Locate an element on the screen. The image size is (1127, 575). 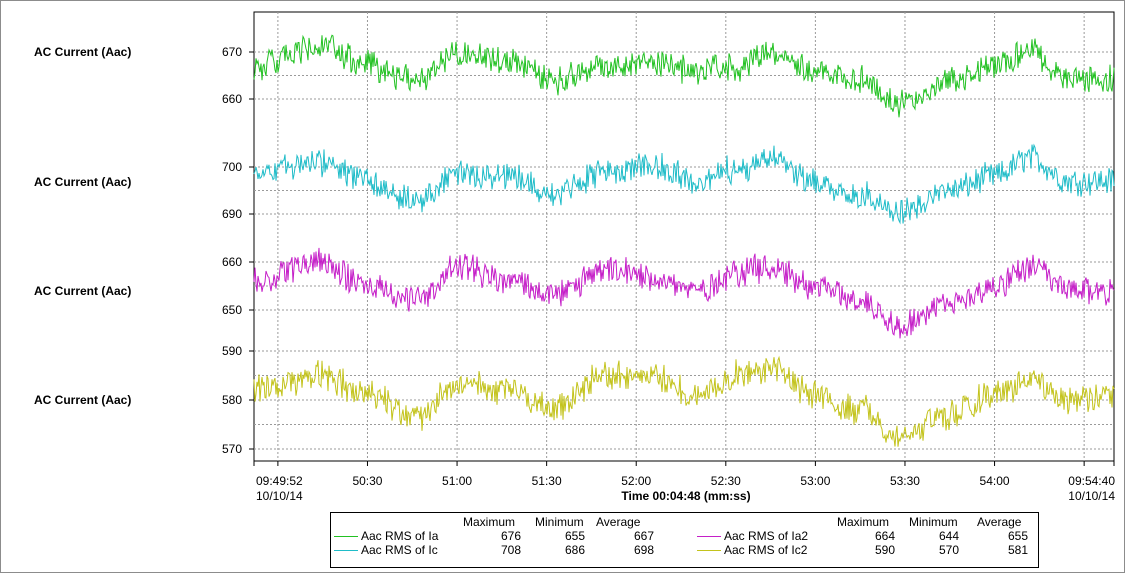
legend-item: Aac RMS of Ic2 590 570 581 is located at coordinates (685, 550).